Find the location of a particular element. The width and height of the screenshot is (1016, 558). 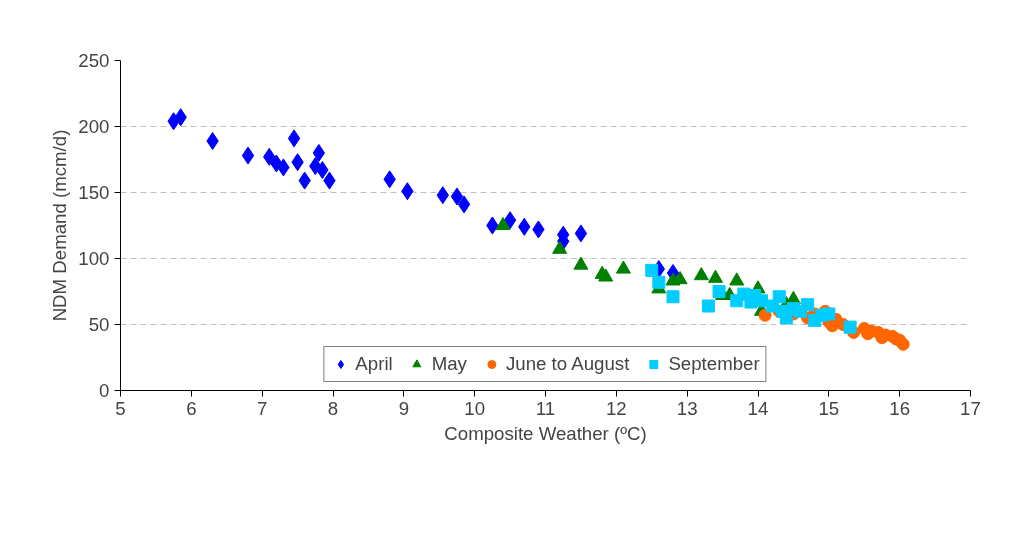

legend-label: June to August is located at coordinates (567, 364).